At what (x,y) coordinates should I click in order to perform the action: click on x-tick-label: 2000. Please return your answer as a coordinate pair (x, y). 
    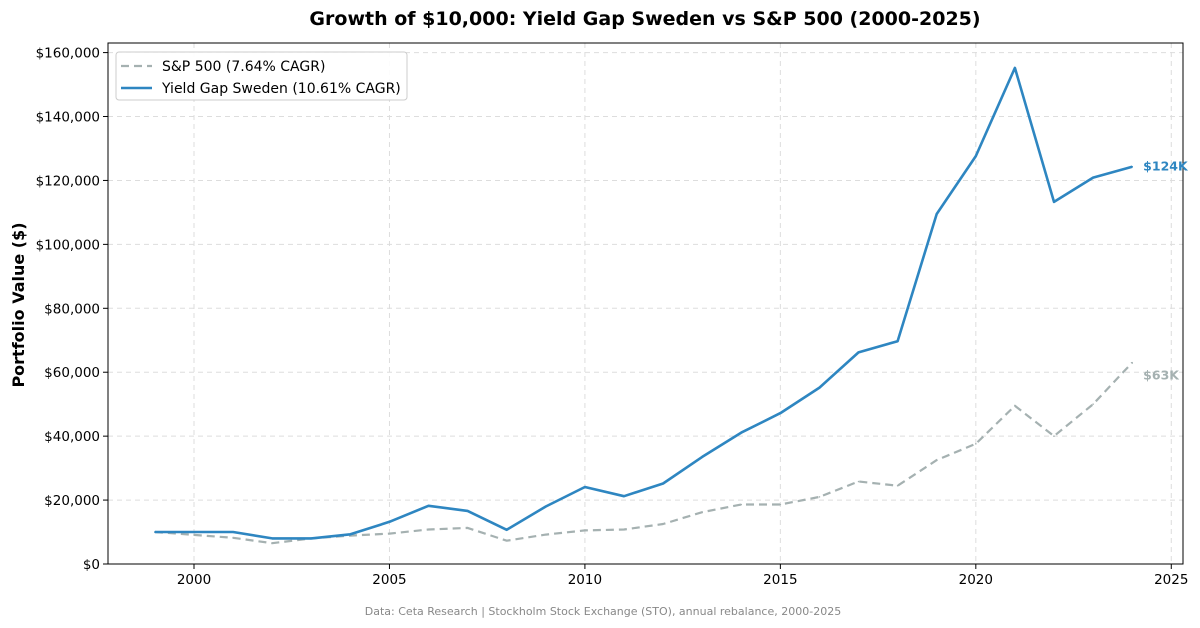
    Looking at the image, I should click on (194, 580).